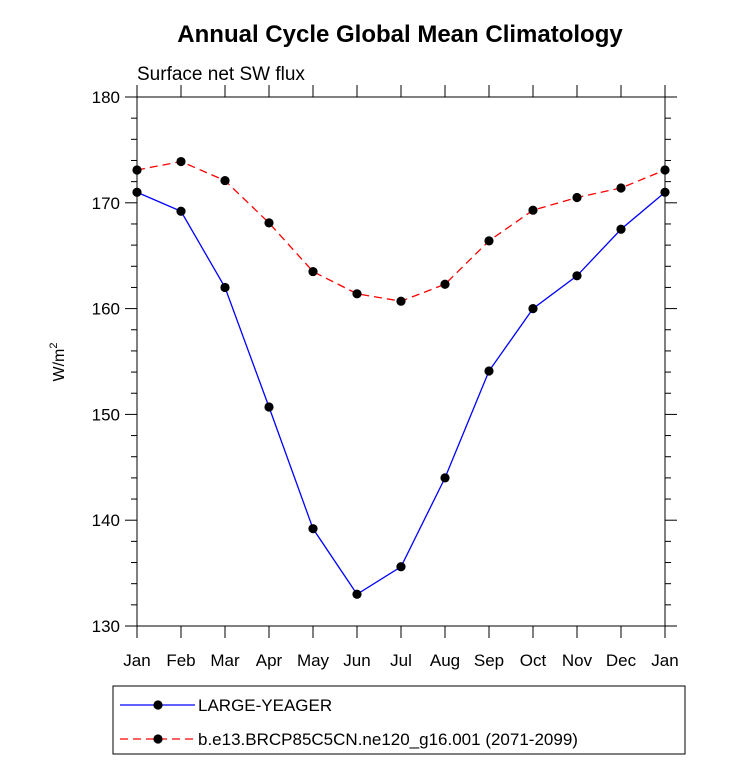  What do you see at coordinates (106, 626) in the screenshot?
I see `y-tick-label: 130` at bounding box center [106, 626].